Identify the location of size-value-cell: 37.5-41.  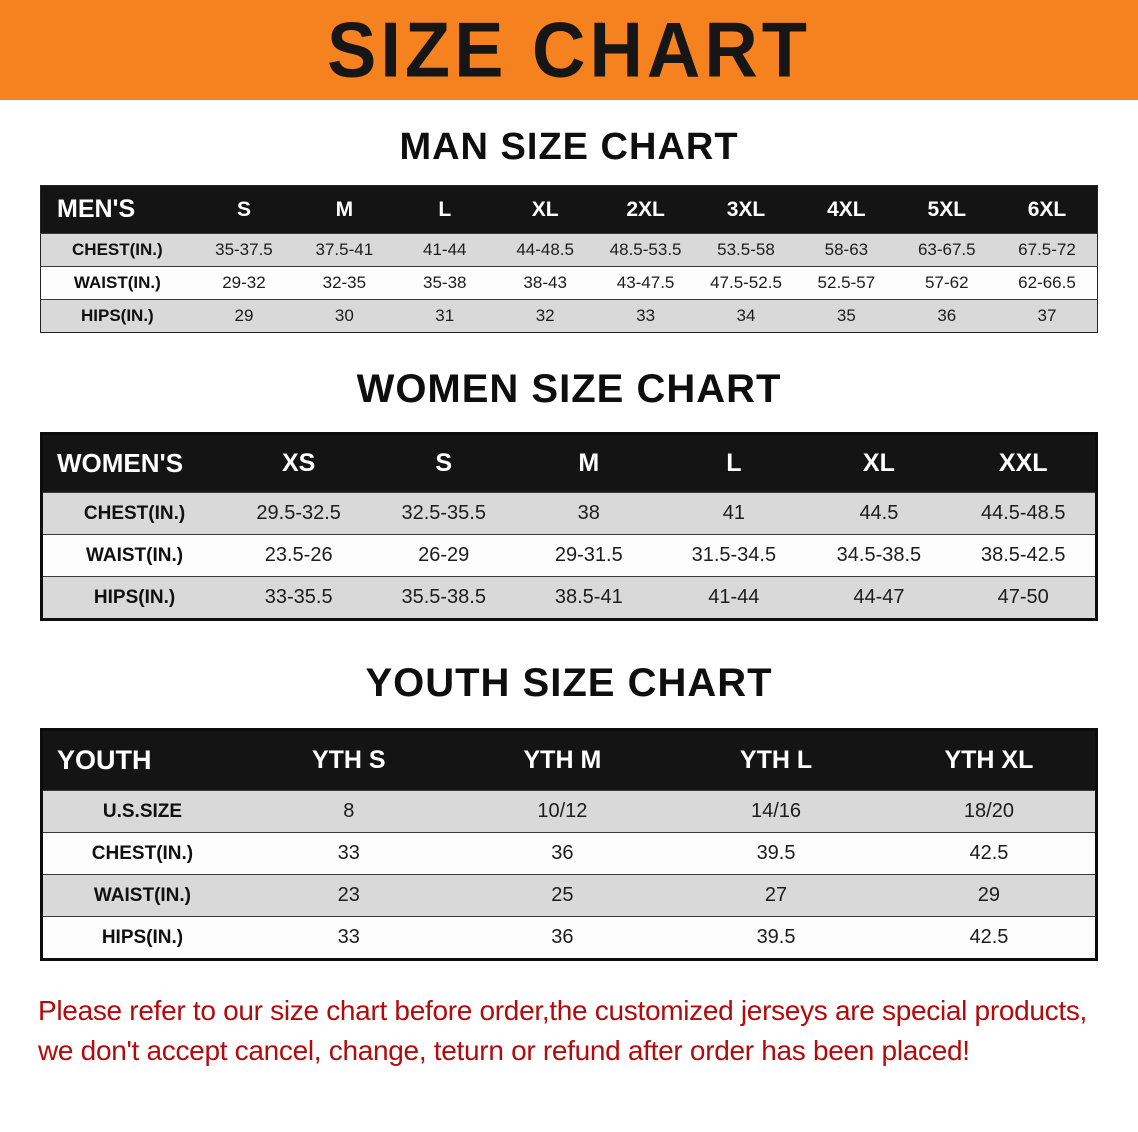
(344, 250).